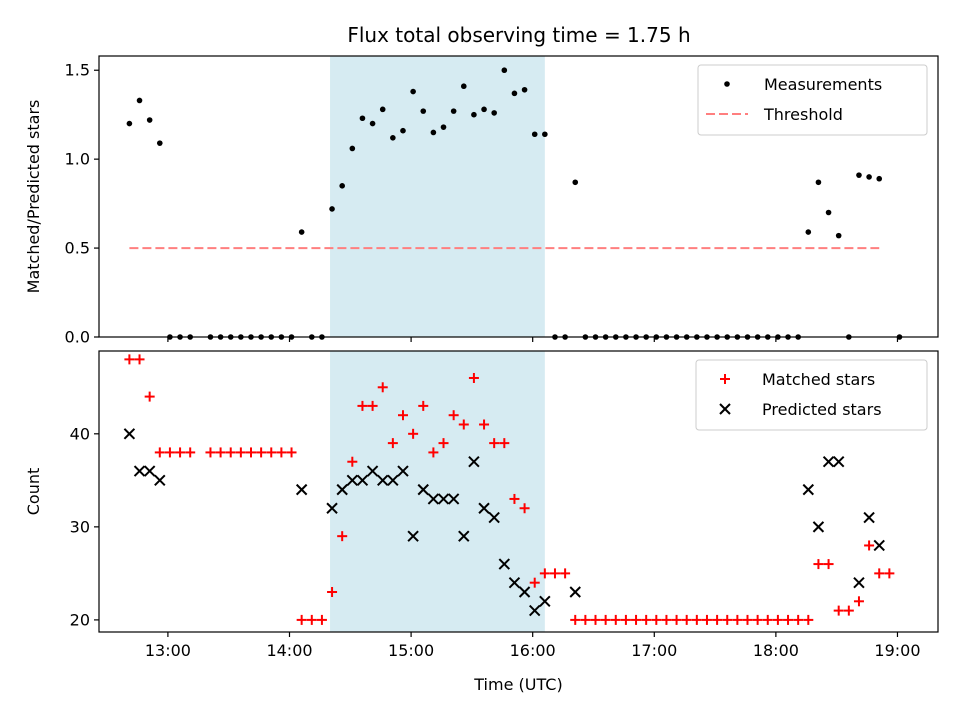  I want to click on legend-label: Predicted stars, so click(822, 409).